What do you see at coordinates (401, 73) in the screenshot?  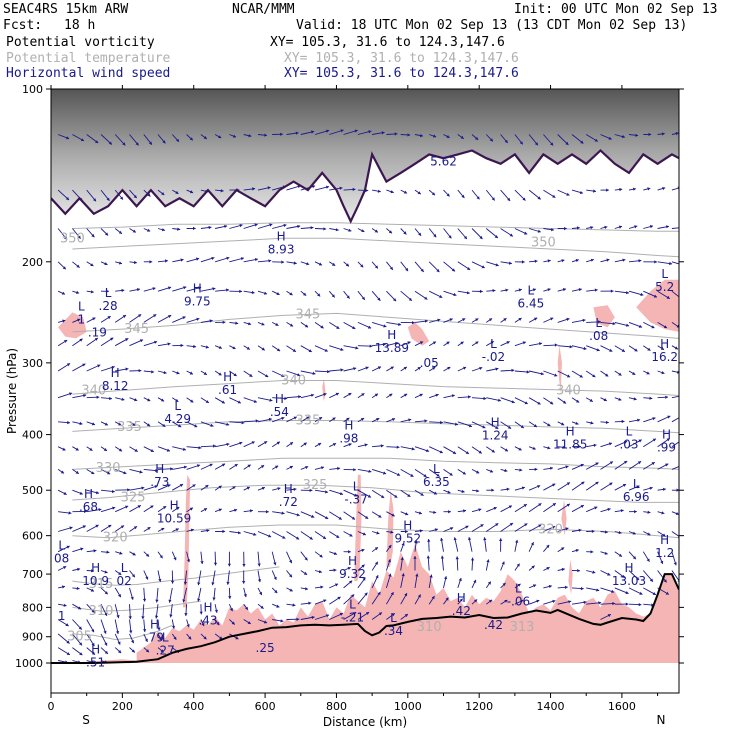 I see `legend-wind-xy: XY= 105.3, 31.6 to 124.3,147.6` at bounding box center [401, 73].